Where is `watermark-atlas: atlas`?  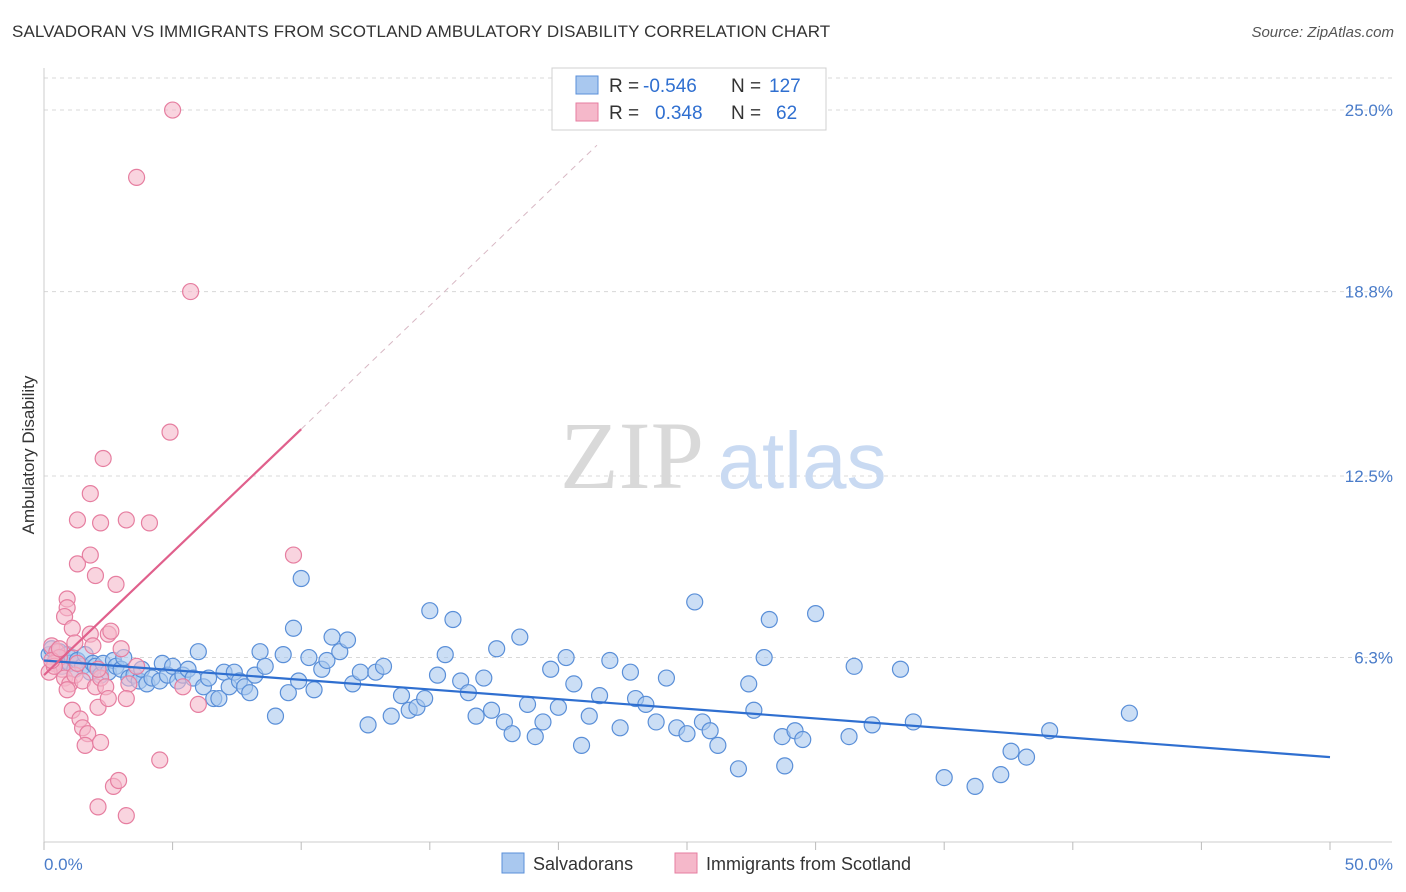 watermark-atlas: atlas is located at coordinates (802, 460).